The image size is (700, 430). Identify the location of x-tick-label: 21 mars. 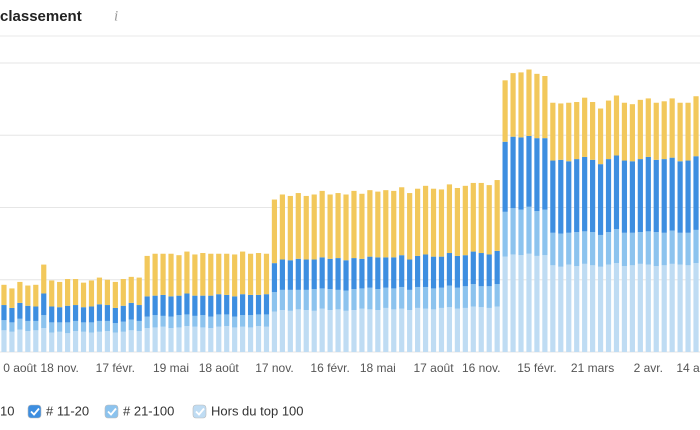
(592, 368).